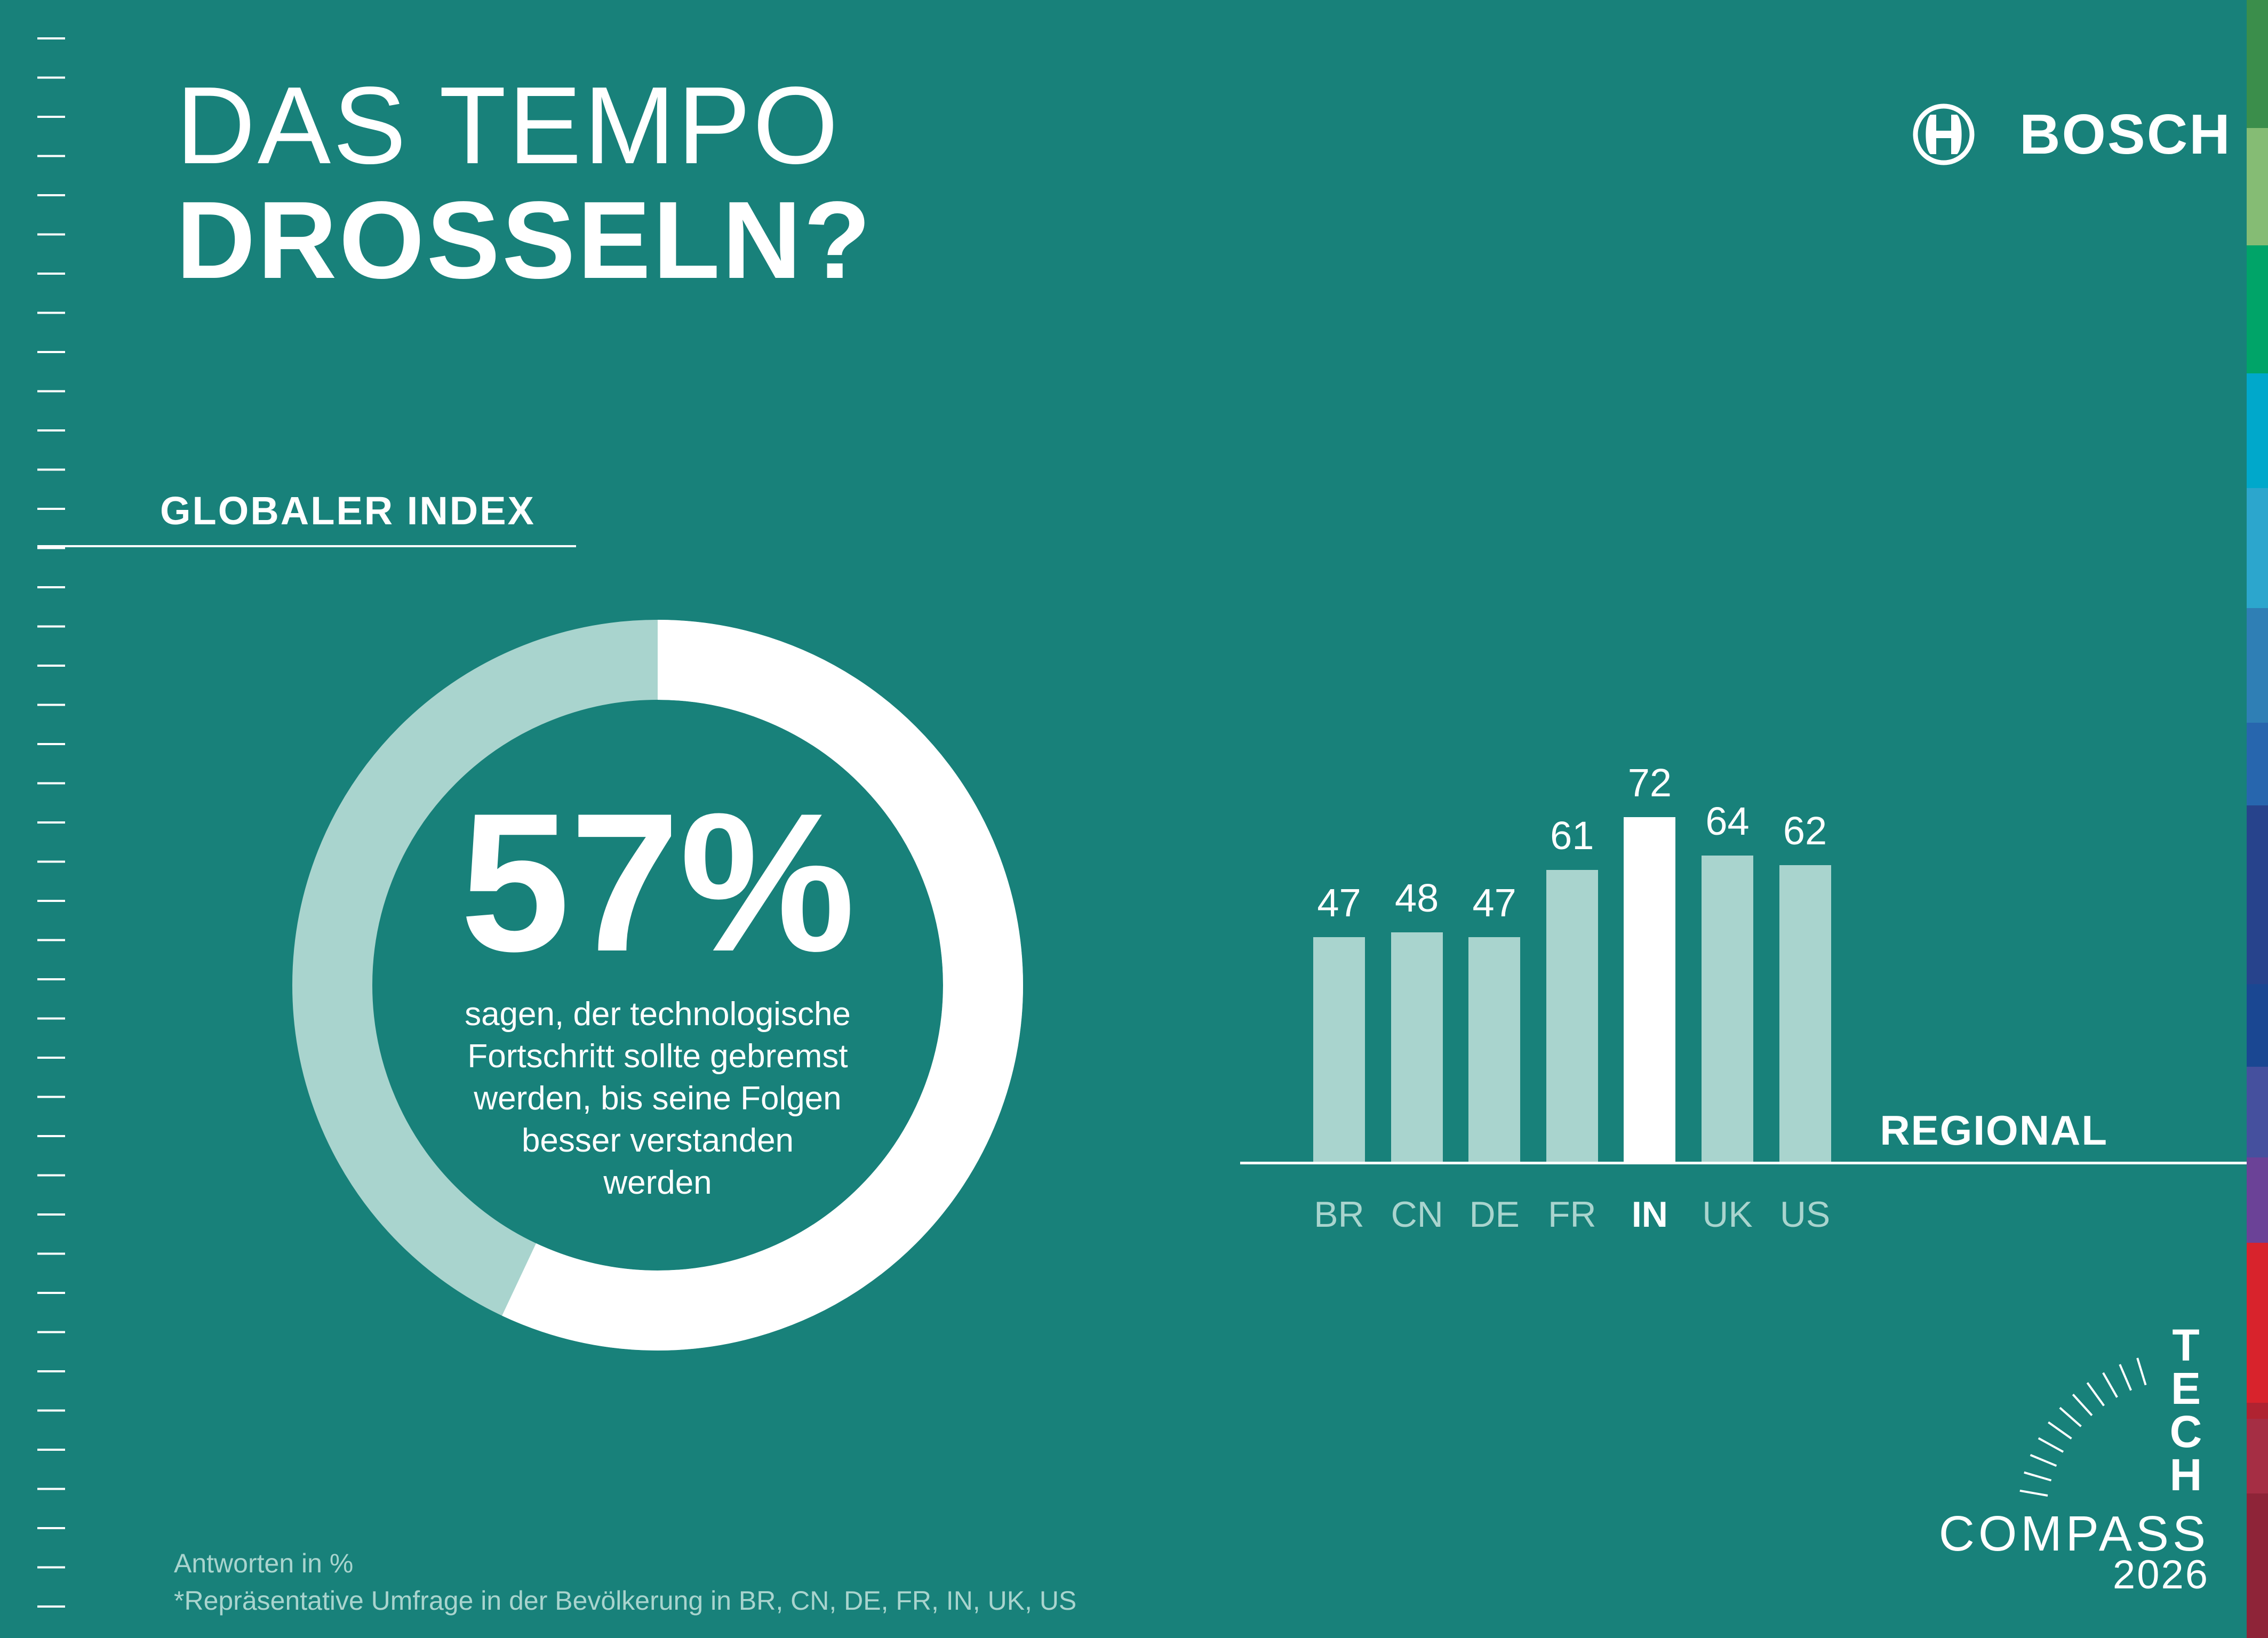  I want to click on bar-group-fr: 61, so click(1572, 988).